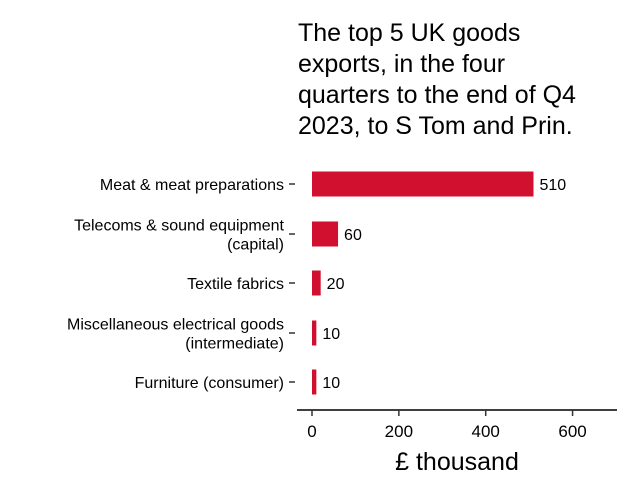 The image size is (625, 479). I want to click on x-tick-label: 600, so click(572, 431).